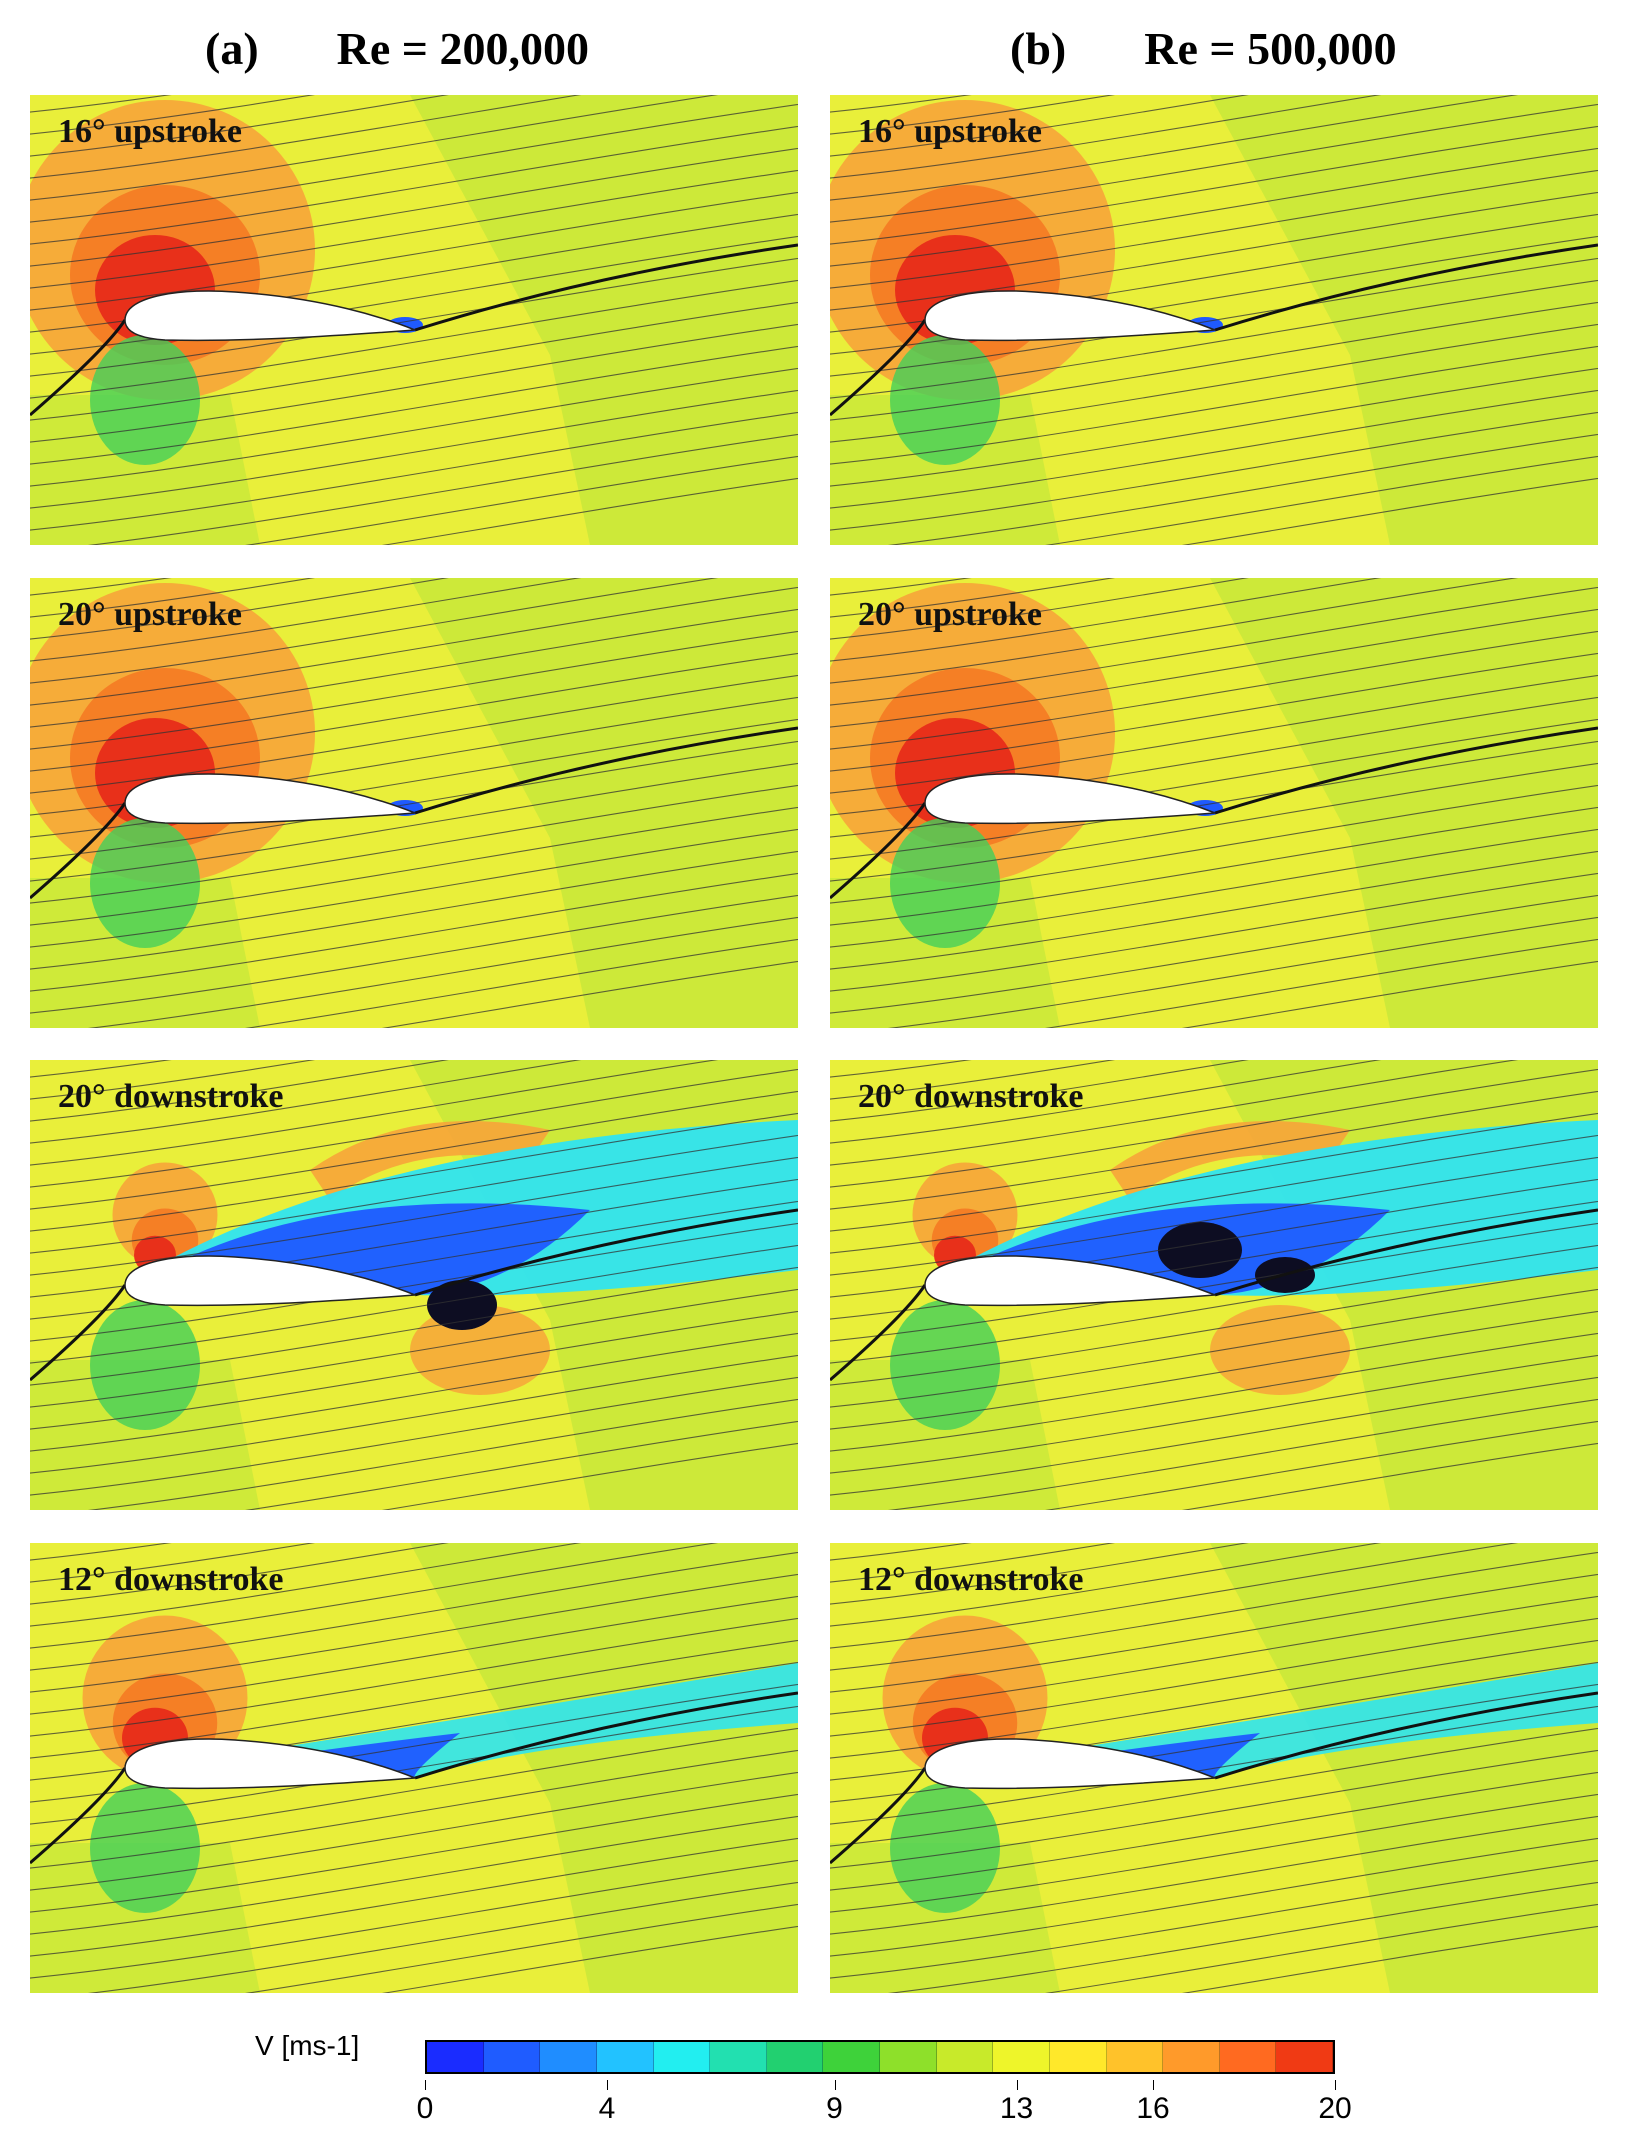 This screenshot has height=2145, width=1632. I want to click on colorbar-tick-label: 16, so click(1153, 2108).